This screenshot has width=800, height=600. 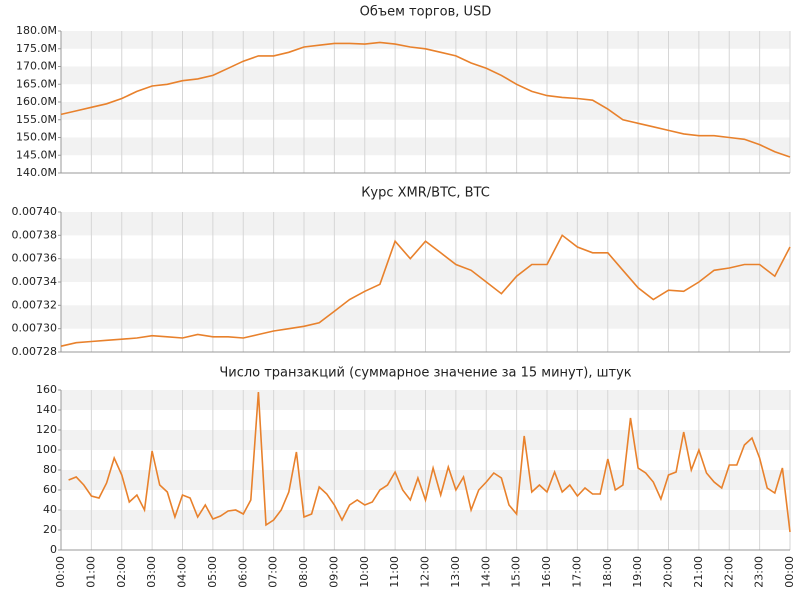 What do you see at coordinates (35, 304) in the screenshot?
I see `y-tick-label: 0.00732` at bounding box center [35, 304].